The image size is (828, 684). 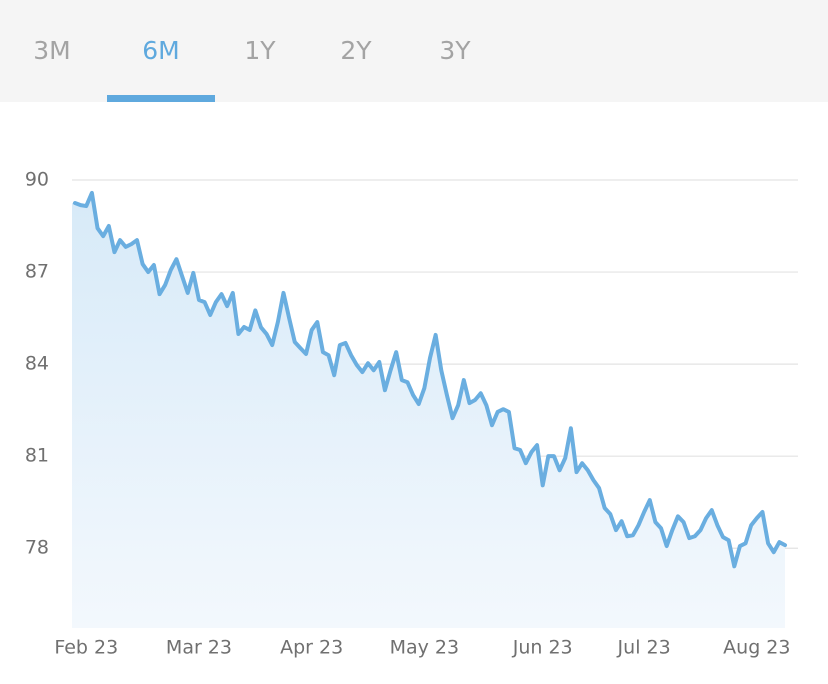 What do you see at coordinates (425, 648) in the screenshot?
I see `x-tick-label: May 23` at bounding box center [425, 648].